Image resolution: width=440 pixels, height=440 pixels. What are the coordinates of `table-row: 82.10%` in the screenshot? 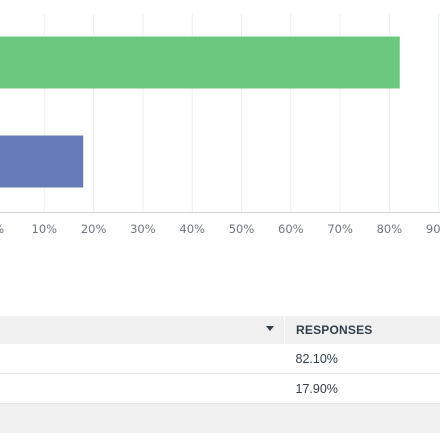 It's located at (220, 359).